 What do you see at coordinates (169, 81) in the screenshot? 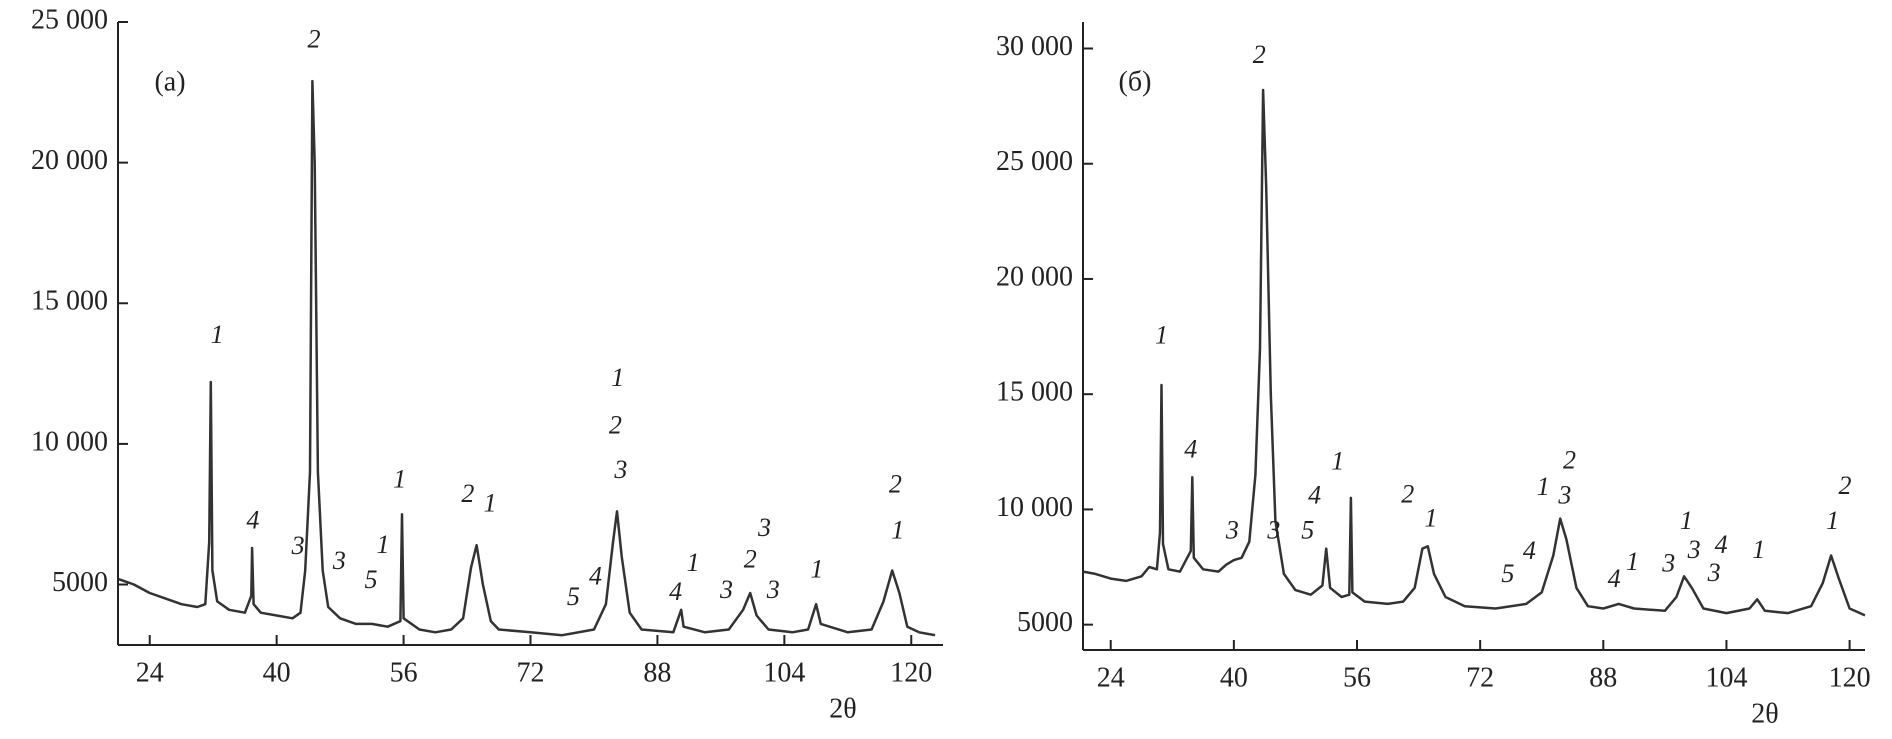
I see `panel-label: (a)` at bounding box center [169, 81].